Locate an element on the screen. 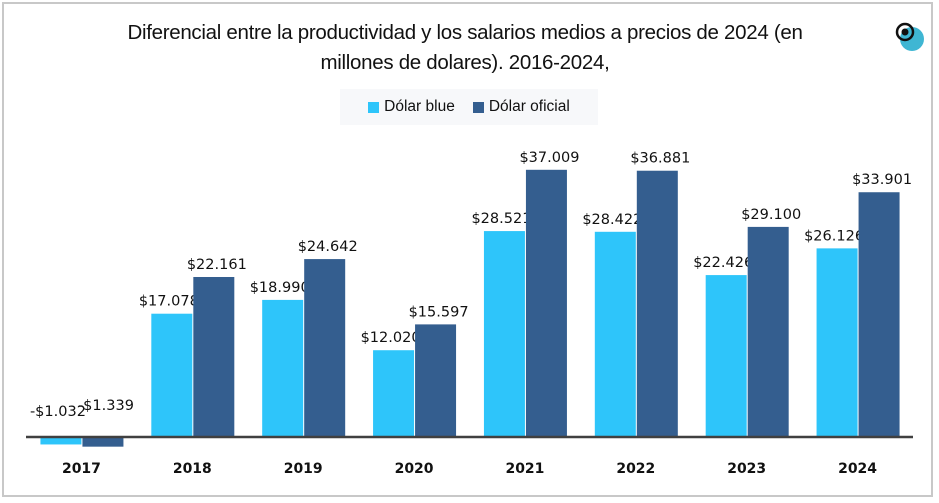 This screenshot has height=503, width=939. data-label-dolar-oficial-2021: $37.009 is located at coordinates (549, 158).